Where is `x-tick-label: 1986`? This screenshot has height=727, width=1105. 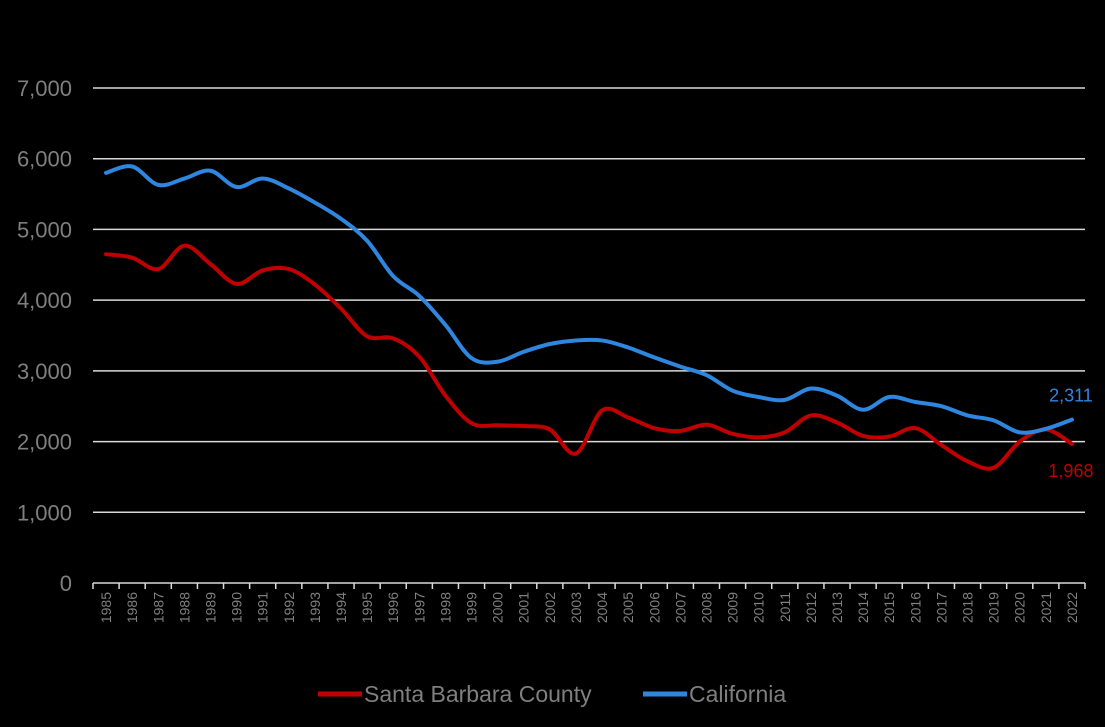 x-tick-label: 1986 is located at coordinates (132, 607).